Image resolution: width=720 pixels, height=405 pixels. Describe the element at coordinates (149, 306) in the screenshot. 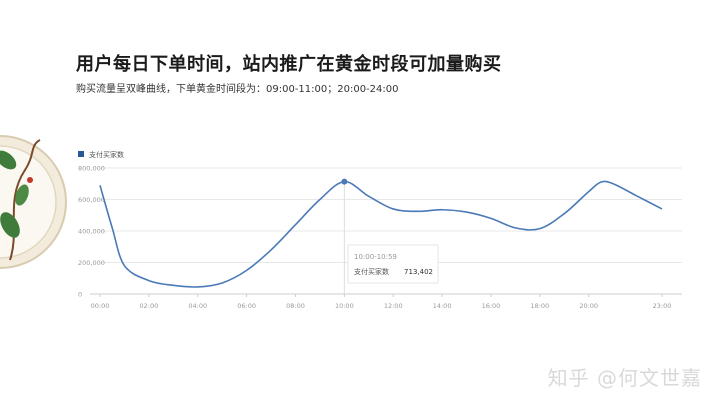

I see `x-tick-label: 02:00` at that location.